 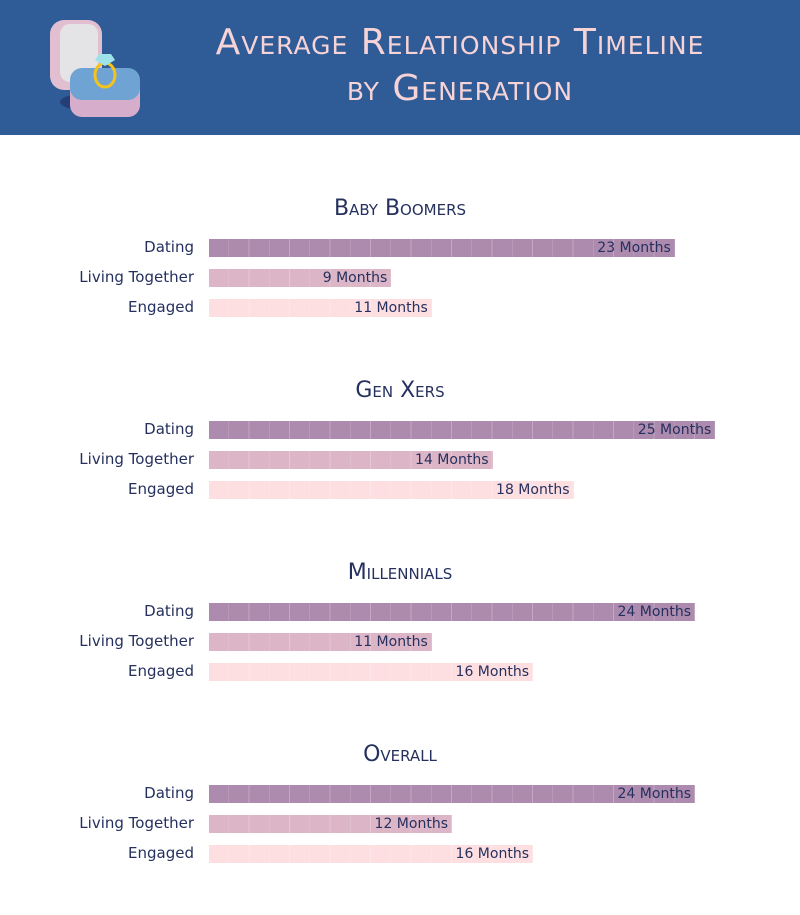 I want to click on title-line-2: by Generation, so click(x=460, y=88).